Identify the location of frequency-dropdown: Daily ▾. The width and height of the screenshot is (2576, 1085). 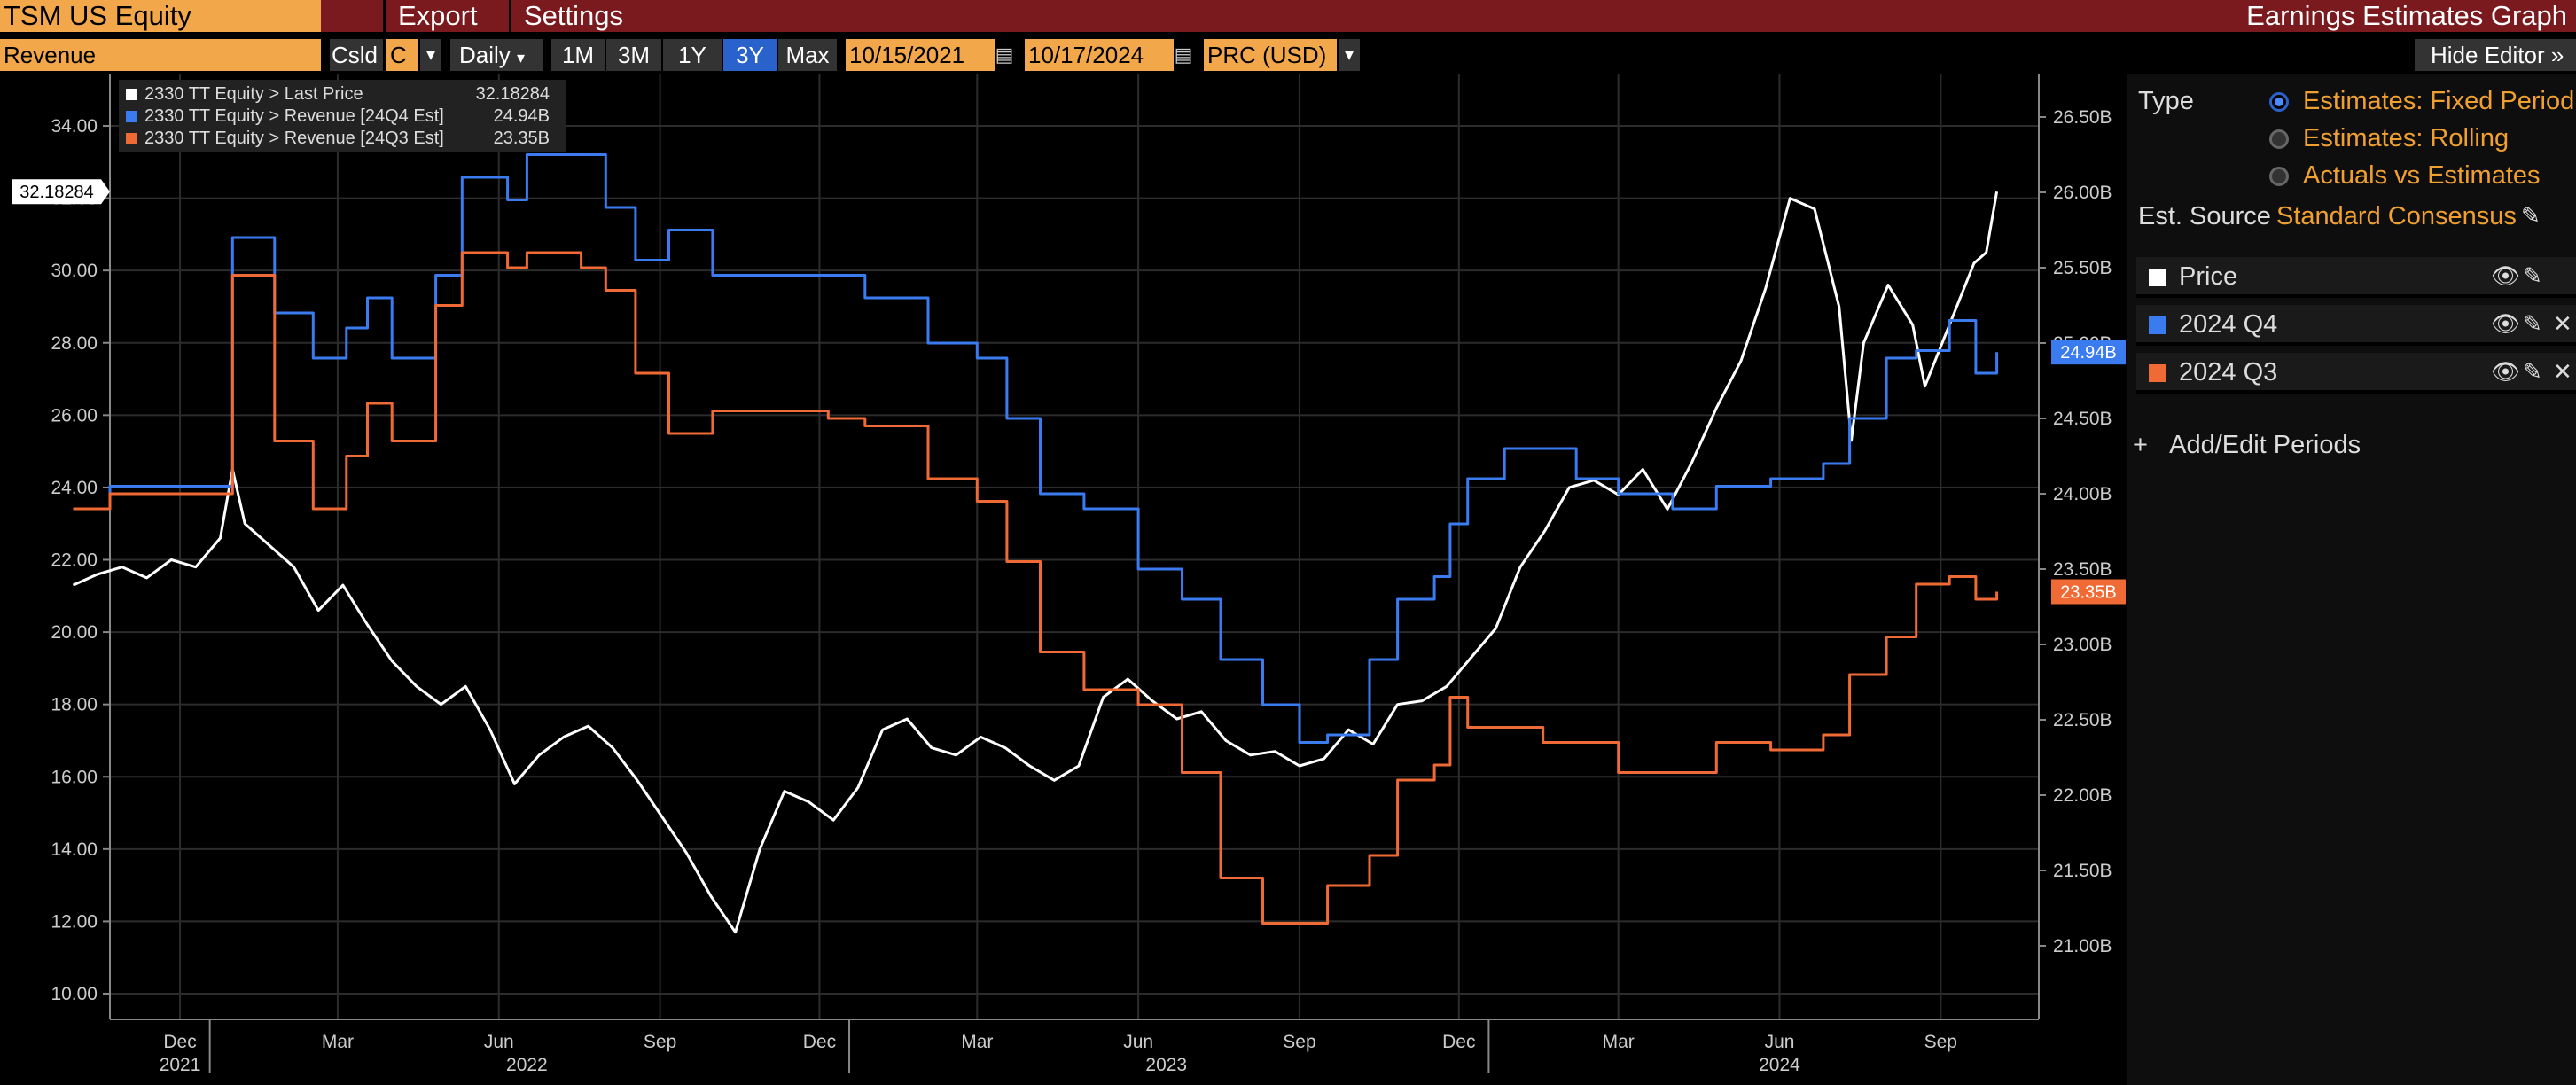
(496, 55).